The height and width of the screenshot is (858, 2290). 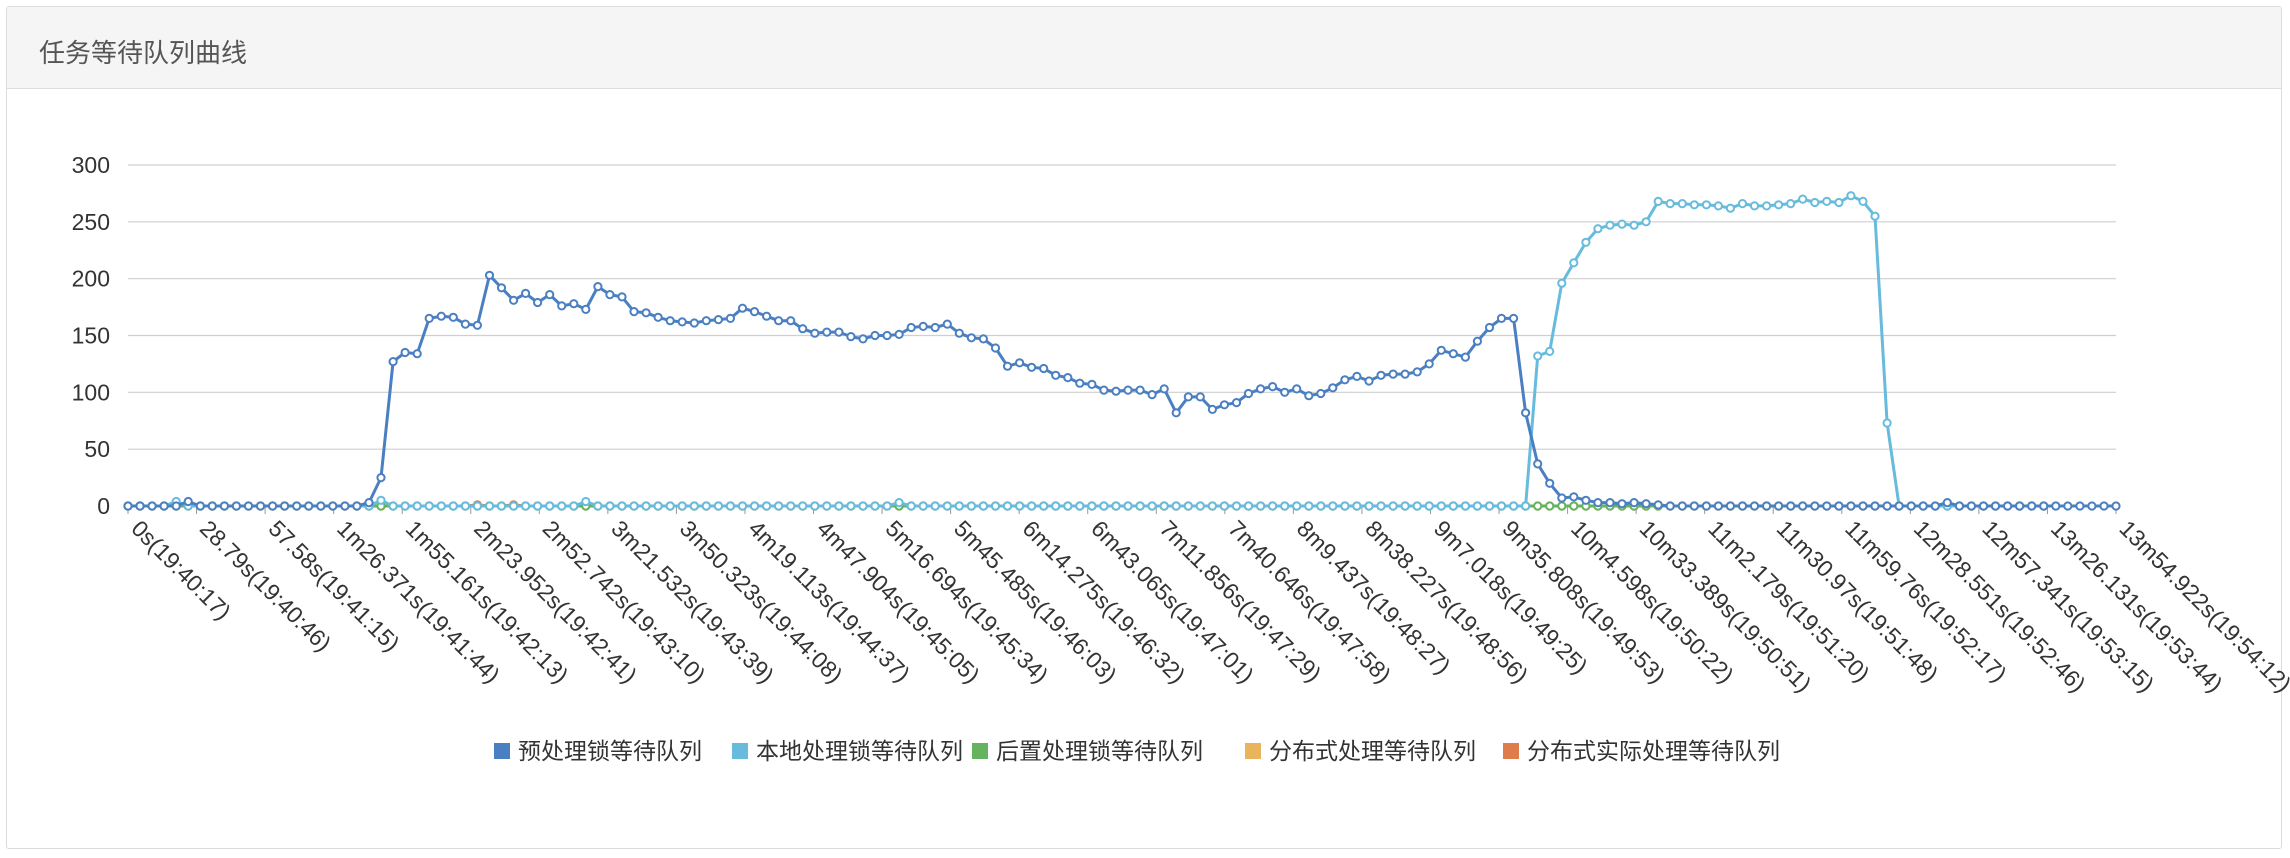 I want to click on legend-item: 分布式实际处理等待队列, so click(x=1641, y=752).